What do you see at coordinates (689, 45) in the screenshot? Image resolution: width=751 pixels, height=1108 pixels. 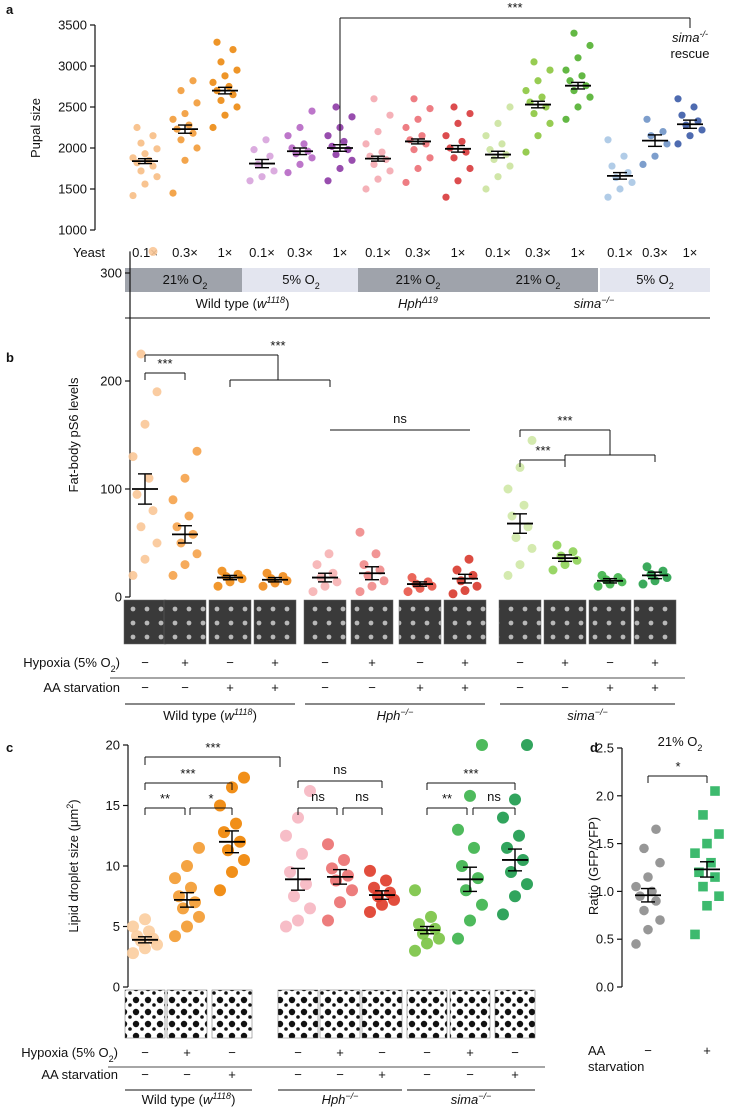 I see `annotation: sima-/- rescue` at bounding box center [689, 45].